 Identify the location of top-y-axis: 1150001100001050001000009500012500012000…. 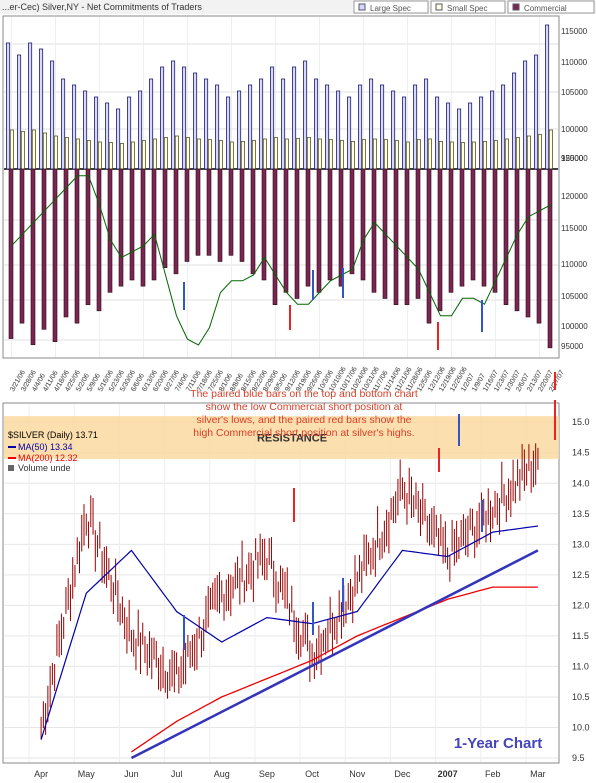
(574, 189).